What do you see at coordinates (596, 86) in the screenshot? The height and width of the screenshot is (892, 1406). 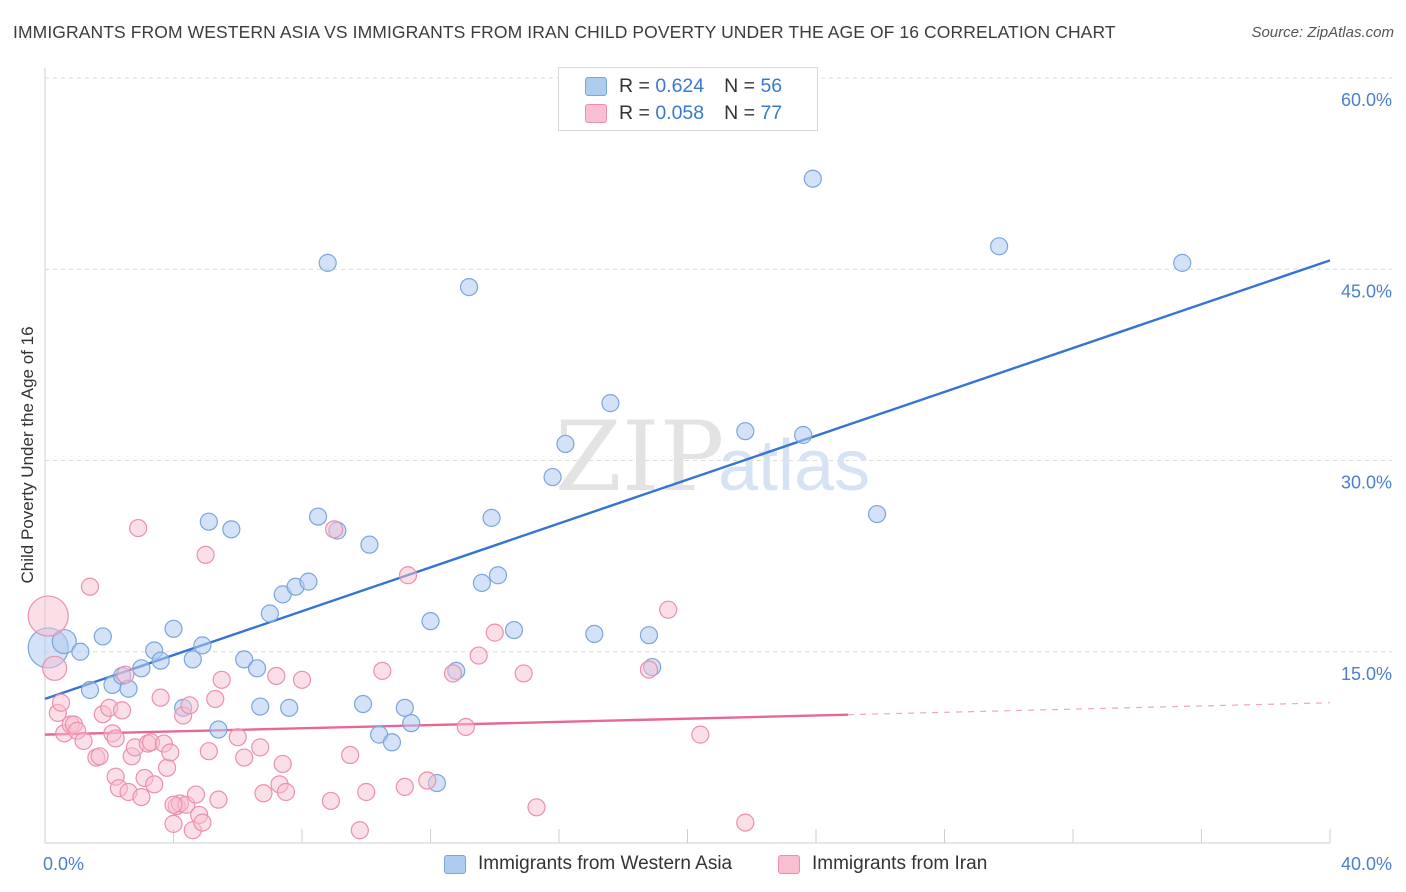 I see `legend-swatch-blue` at bounding box center [596, 86].